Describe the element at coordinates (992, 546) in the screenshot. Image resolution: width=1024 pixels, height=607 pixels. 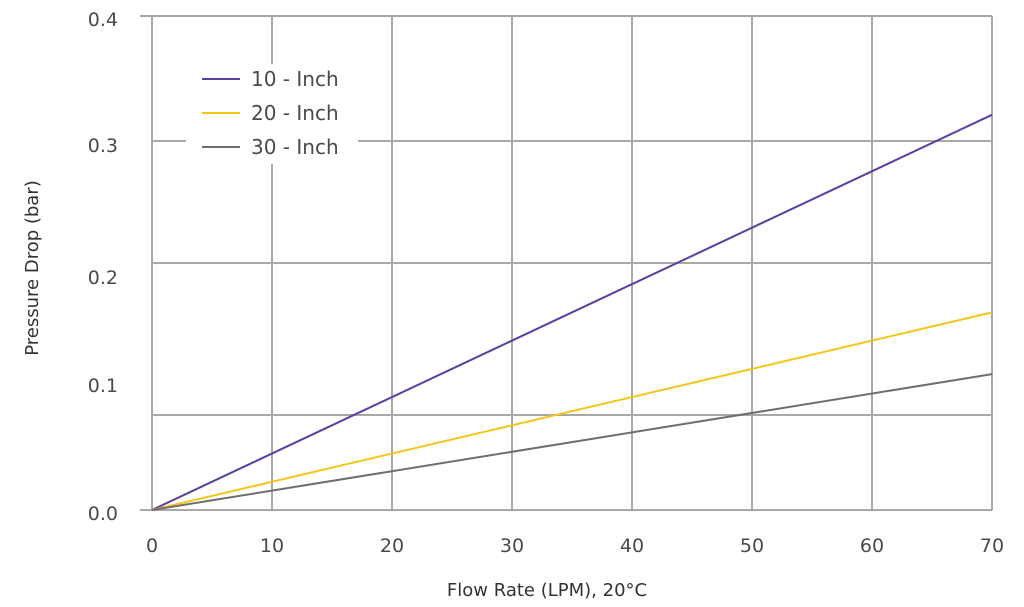
I see `x-tick-label: 70` at that location.